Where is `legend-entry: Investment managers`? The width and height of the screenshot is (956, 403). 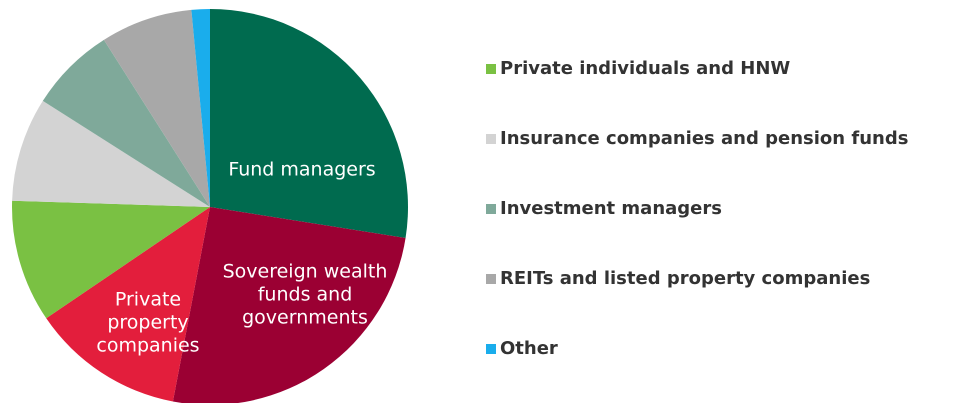 legend-entry: Investment managers is located at coordinates (604, 208).